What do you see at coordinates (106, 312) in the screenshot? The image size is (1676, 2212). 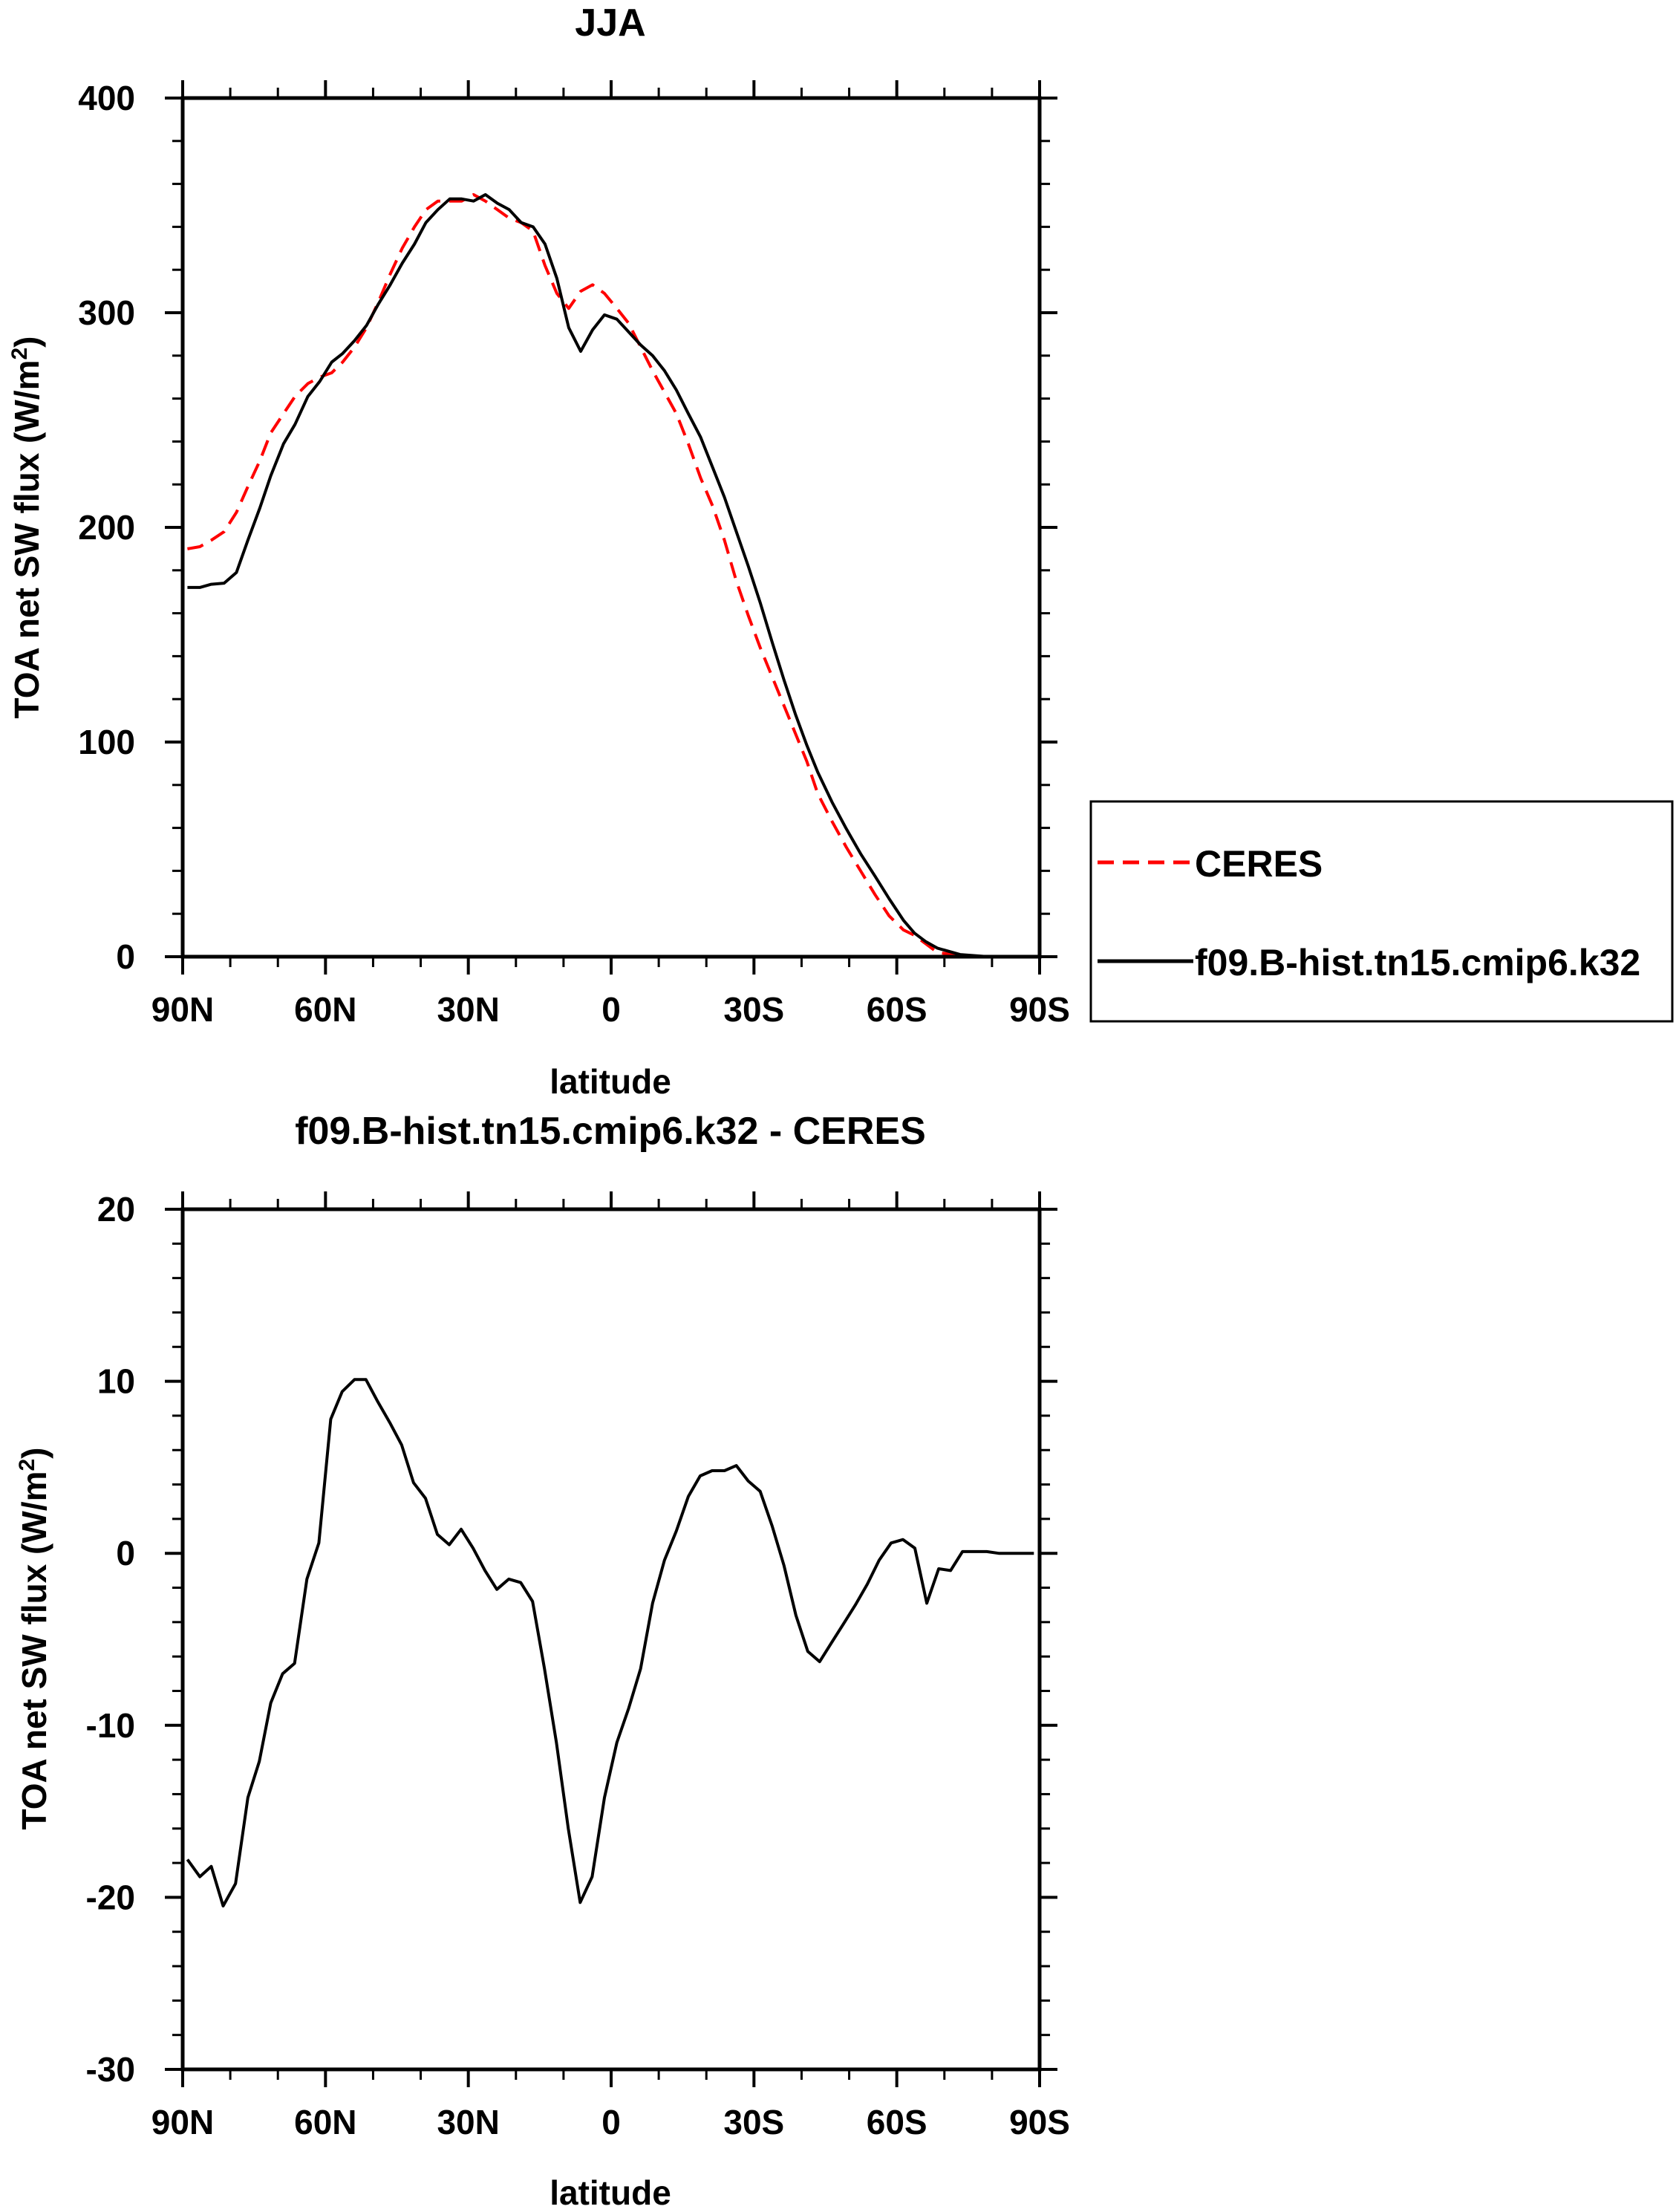 I see `y-tick-label: 300` at bounding box center [106, 312].